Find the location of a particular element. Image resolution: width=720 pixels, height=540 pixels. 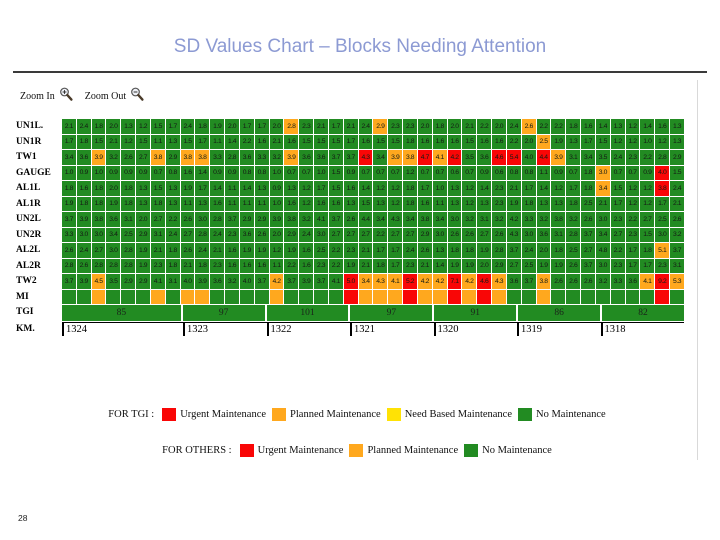

zoom-in-icon is located at coordinates (66, 96).